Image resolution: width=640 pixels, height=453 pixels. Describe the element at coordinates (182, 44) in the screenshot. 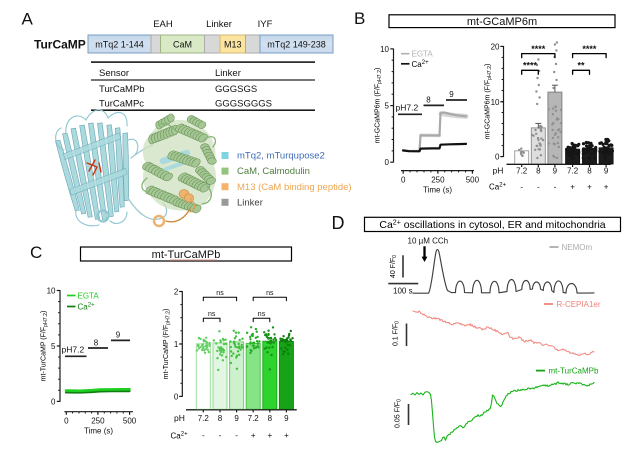

I see `svg-text: CaM` at that location.